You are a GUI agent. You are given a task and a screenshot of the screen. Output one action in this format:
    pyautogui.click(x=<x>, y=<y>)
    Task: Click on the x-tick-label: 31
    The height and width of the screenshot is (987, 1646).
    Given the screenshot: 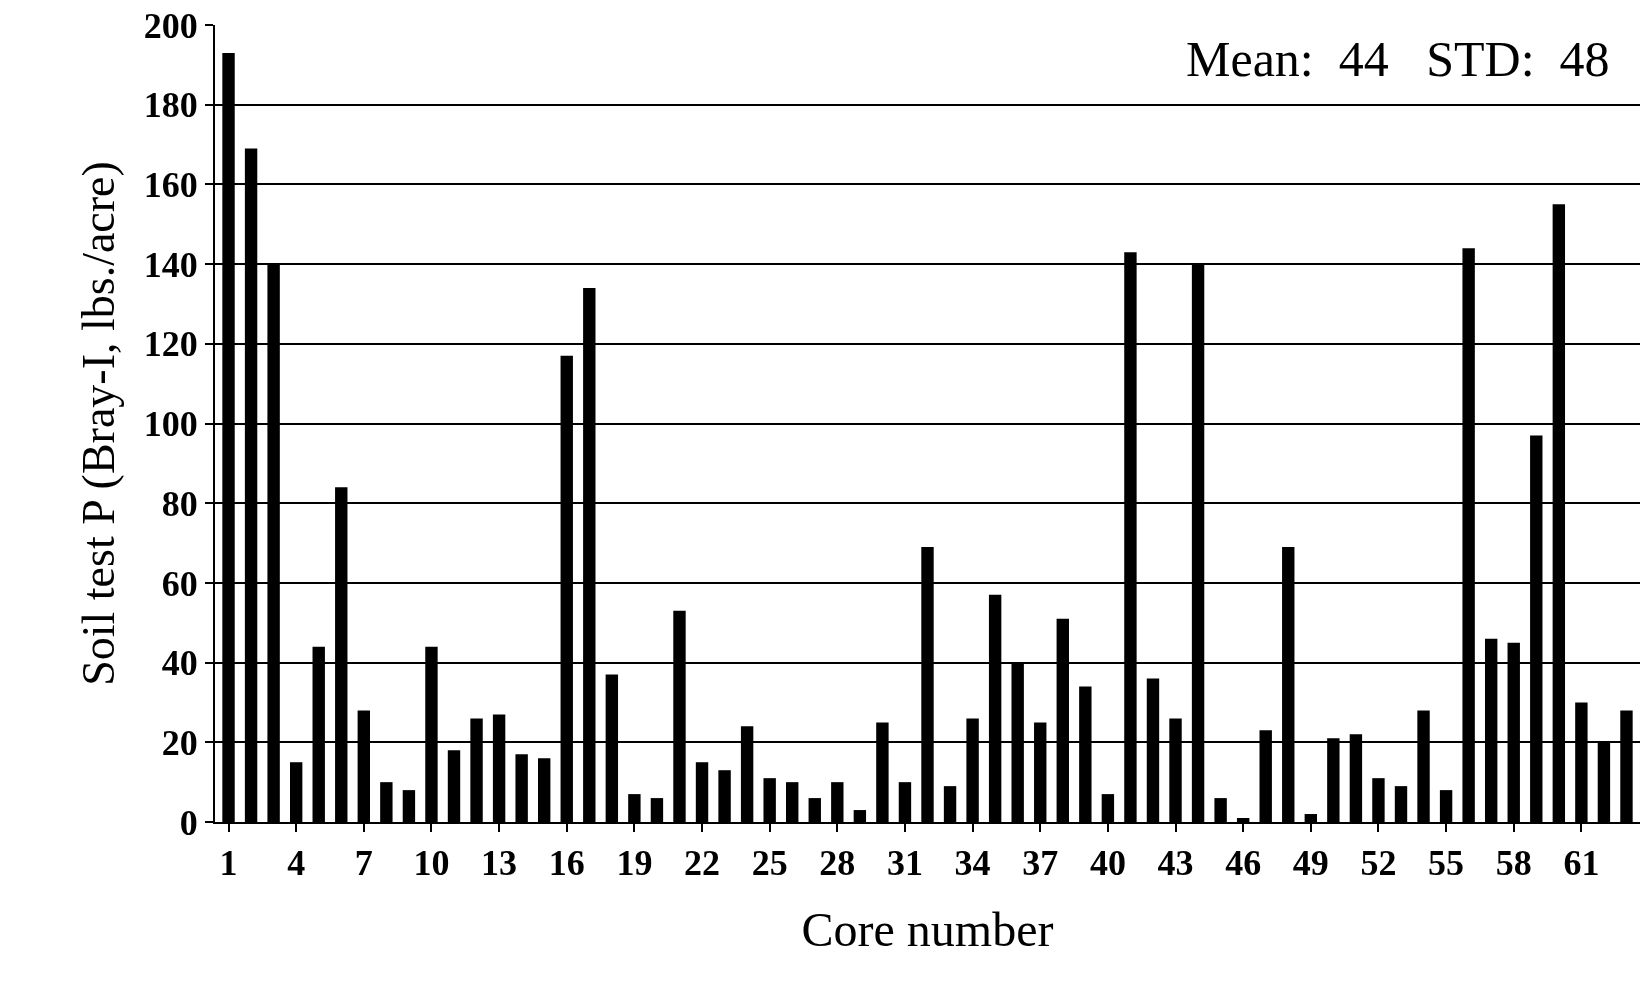 What is the action you would take?
    pyautogui.click(x=904, y=863)
    